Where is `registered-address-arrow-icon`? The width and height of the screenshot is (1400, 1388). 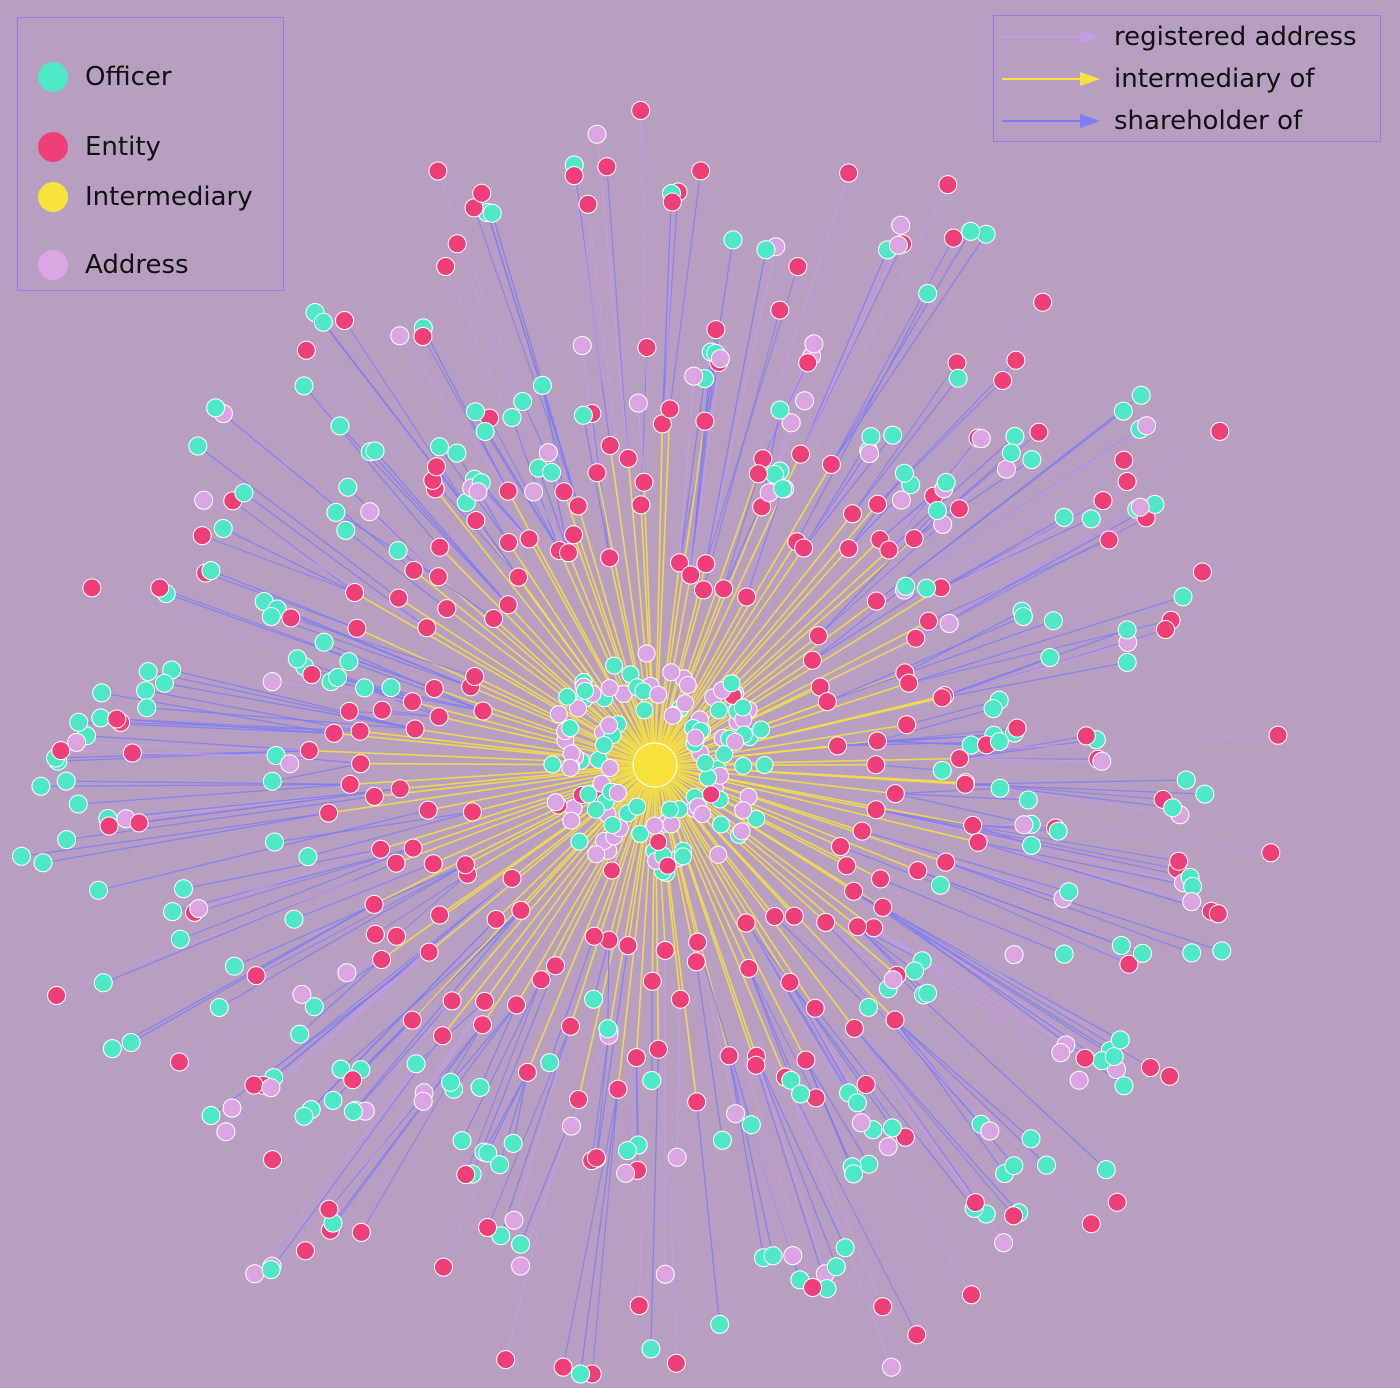 registered-address-arrow-icon is located at coordinates (1051, 37).